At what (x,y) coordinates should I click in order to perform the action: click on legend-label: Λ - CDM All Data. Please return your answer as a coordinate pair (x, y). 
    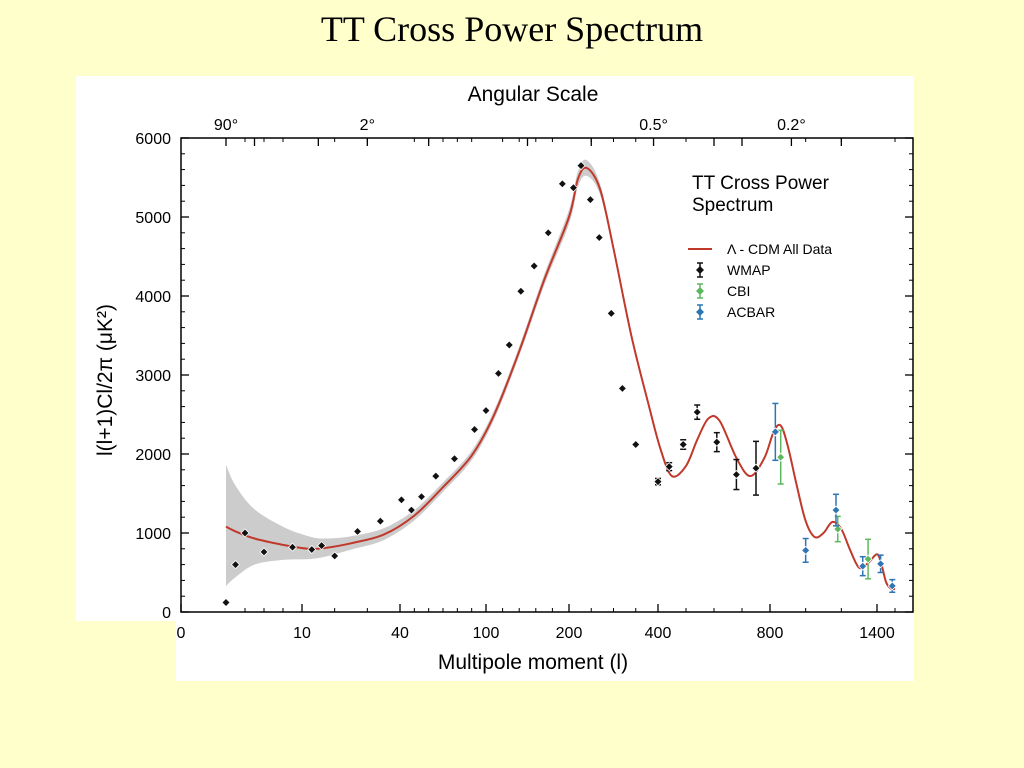
    Looking at the image, I should click on (779, 249).